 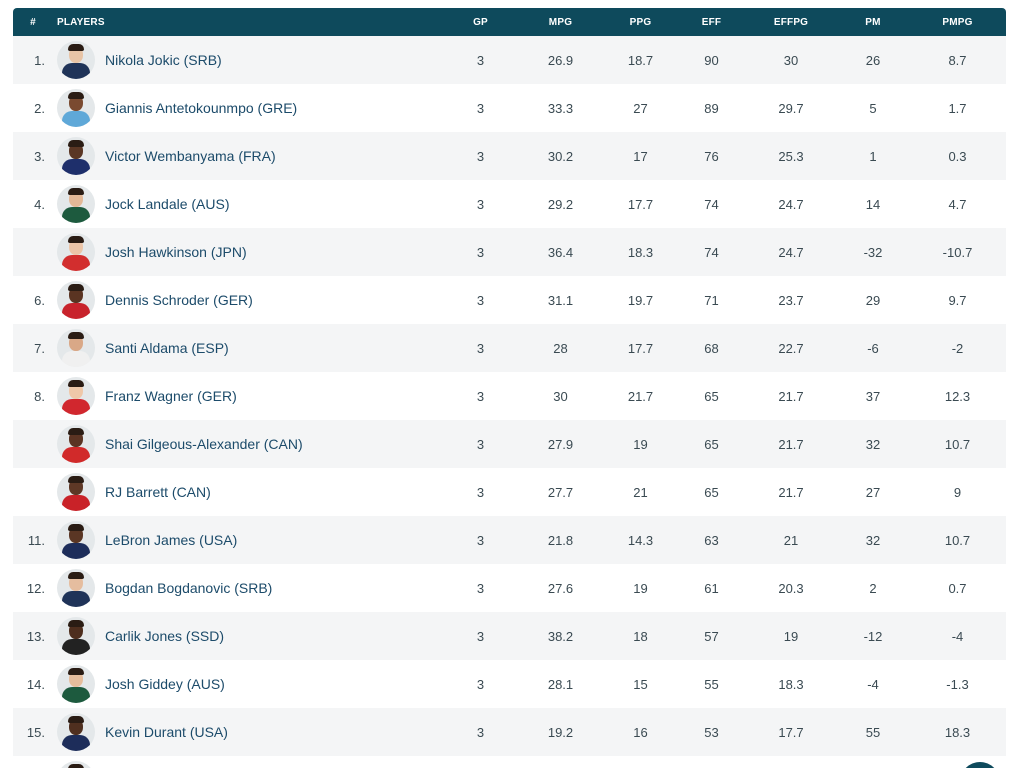 I want to click on rank-cell: 8., so click(x=39, y=396).